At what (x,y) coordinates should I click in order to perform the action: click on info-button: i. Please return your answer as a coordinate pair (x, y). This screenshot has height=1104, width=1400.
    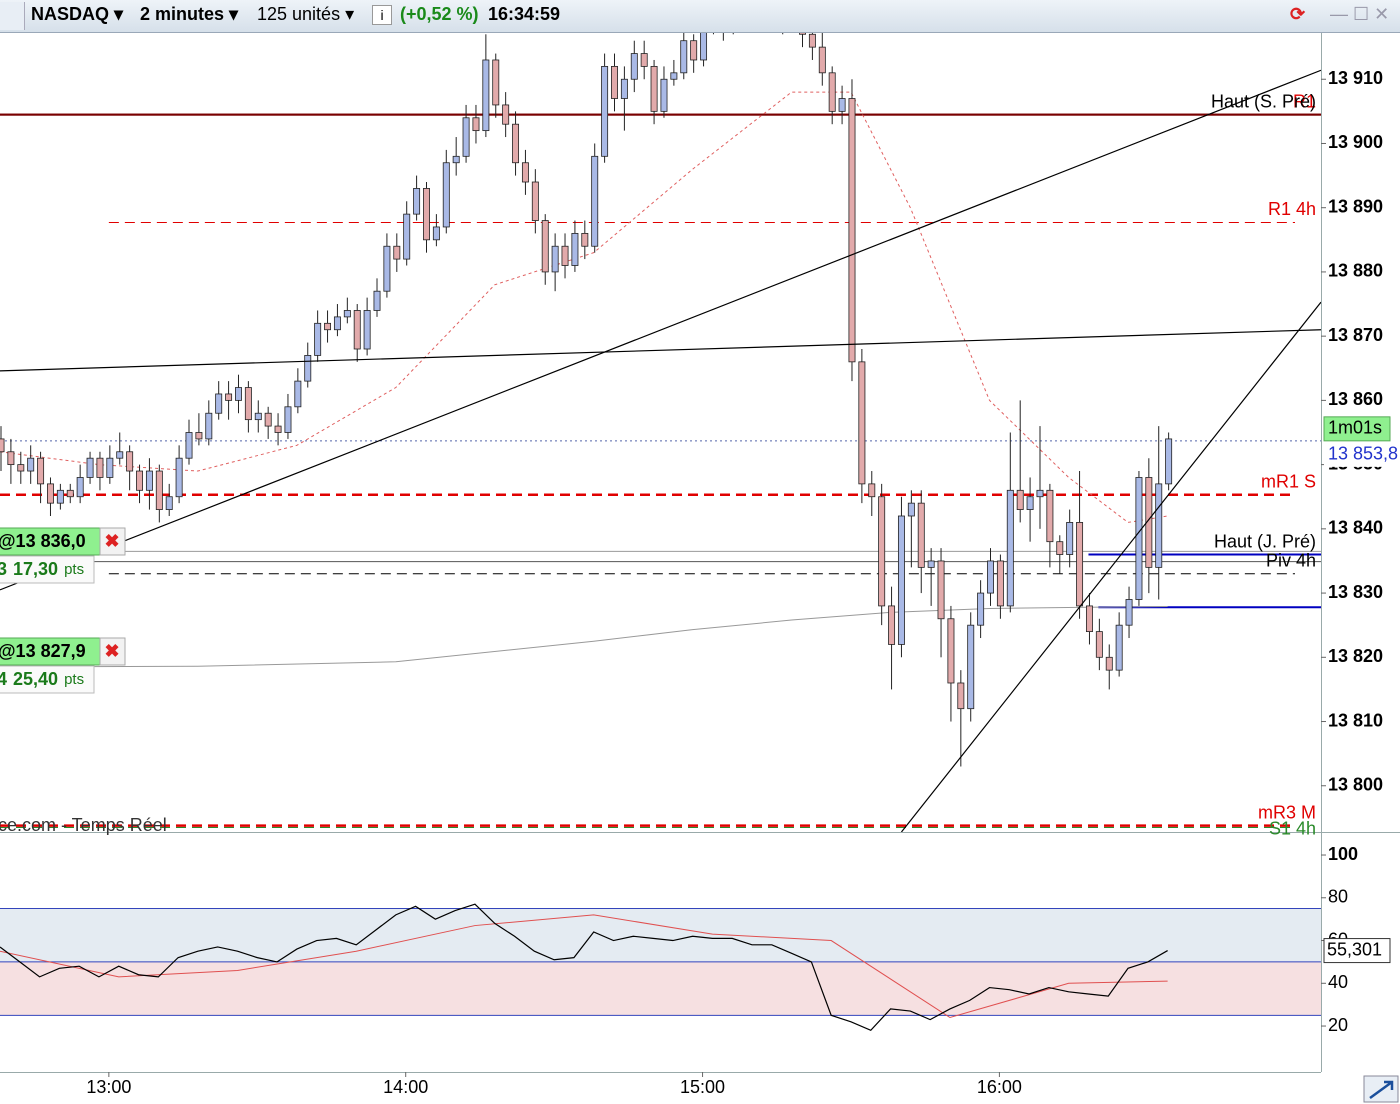
    Looking at the image, I should click on (382, 15).